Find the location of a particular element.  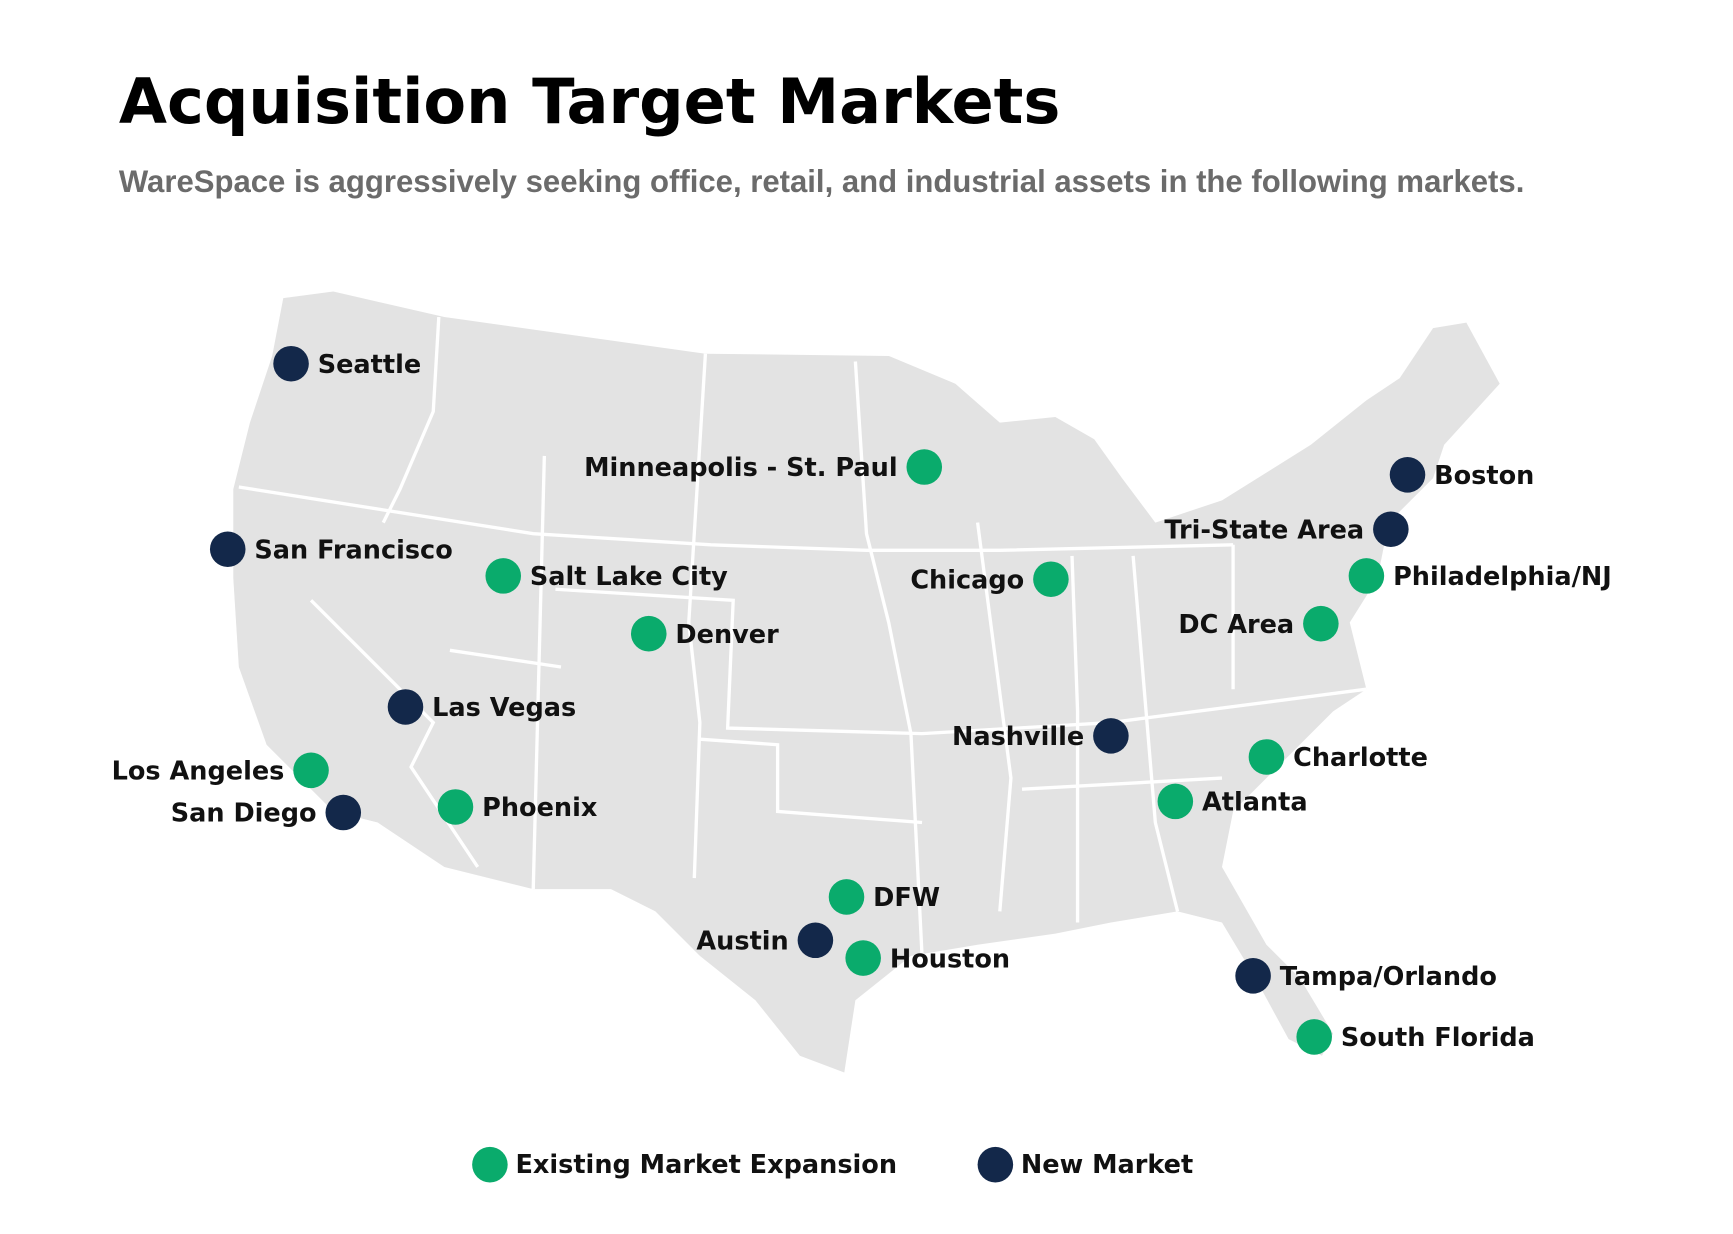

market-label: DC Area is located at coordinates (1236, 625).